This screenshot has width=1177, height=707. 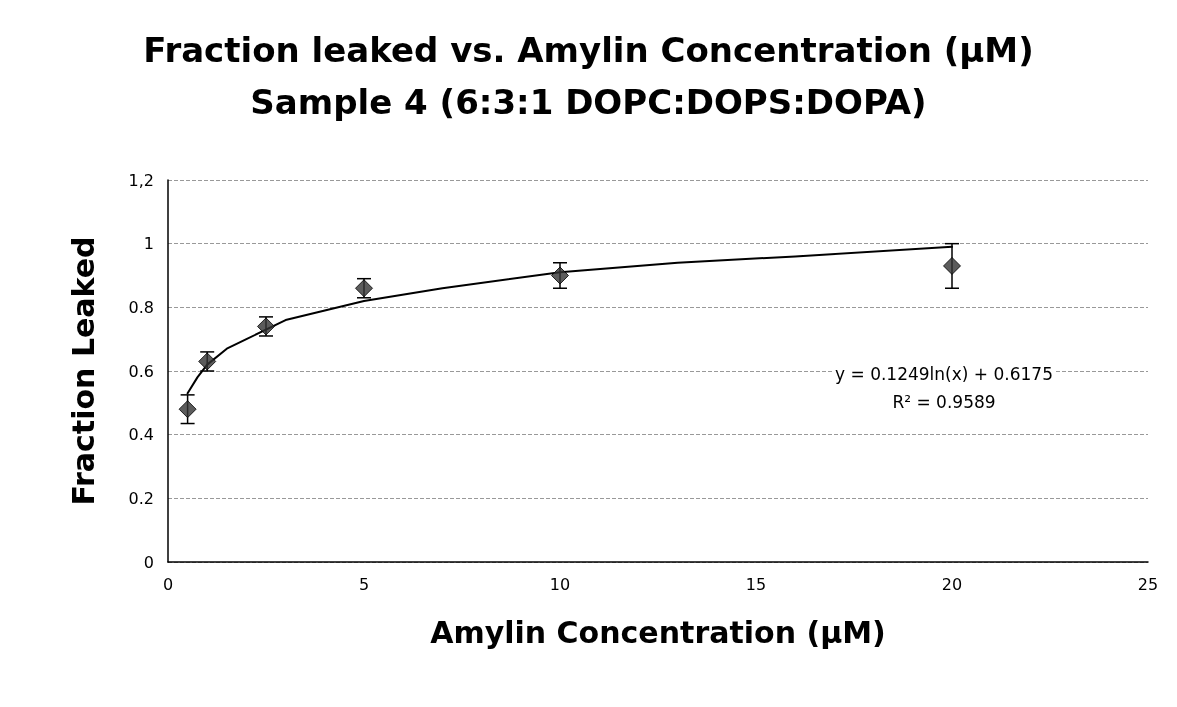 I want to click on x-axis-title: Amylin Concentration (μM), so click(x=658, y=632).